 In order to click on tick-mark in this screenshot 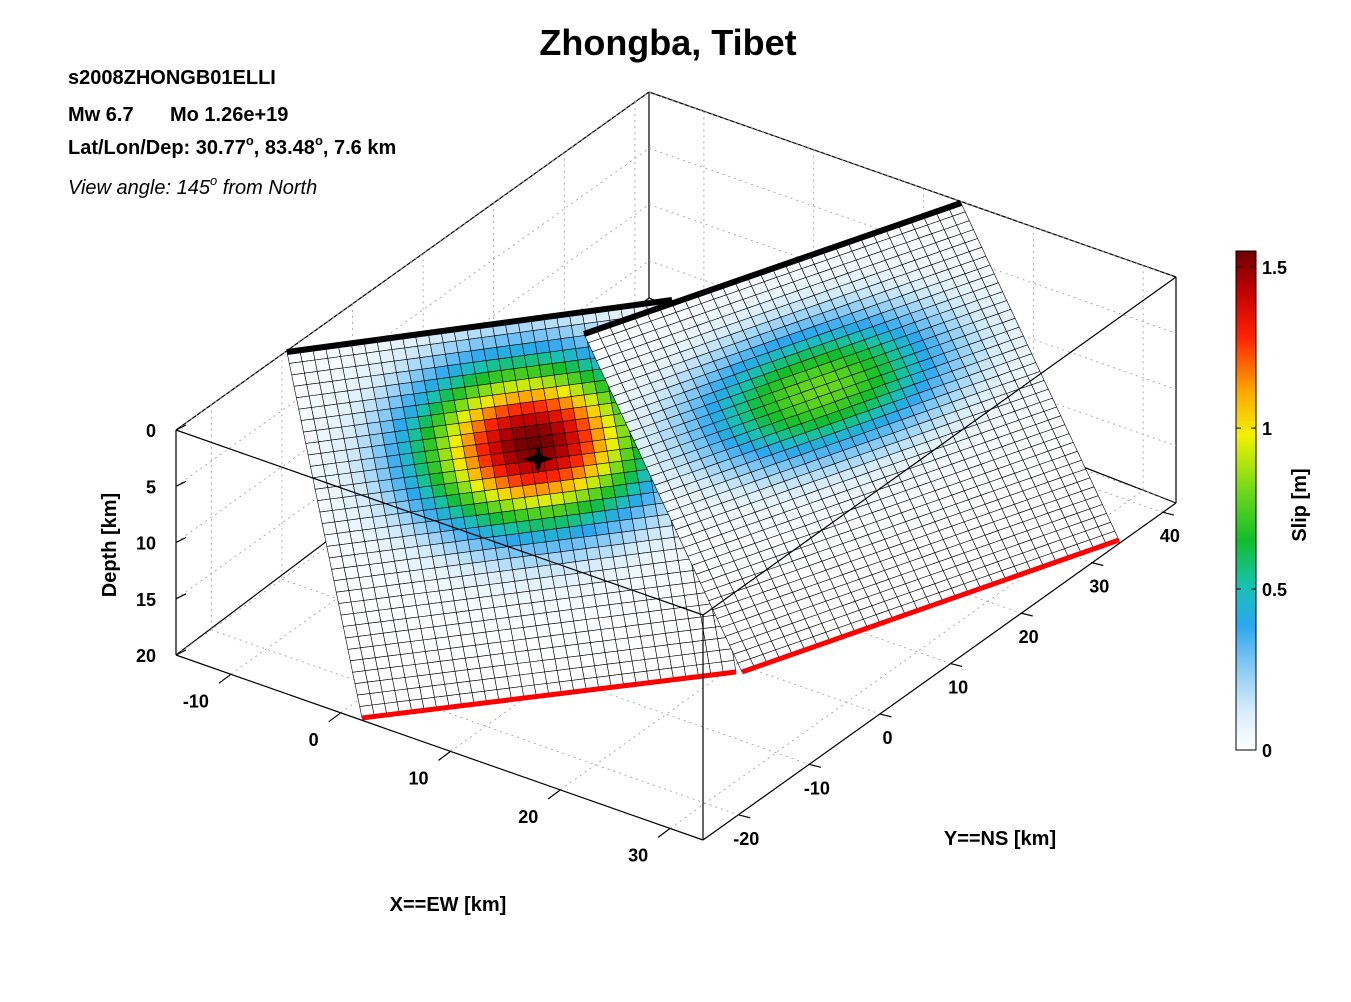, I will do `click(444, 755)`.